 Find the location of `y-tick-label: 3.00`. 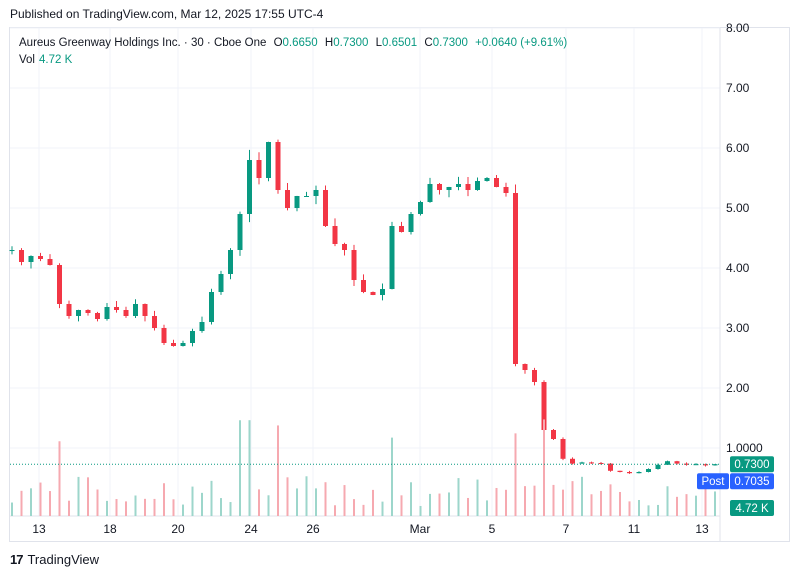

y-tick-label: 3.00 is located at coordinates (738, 328).